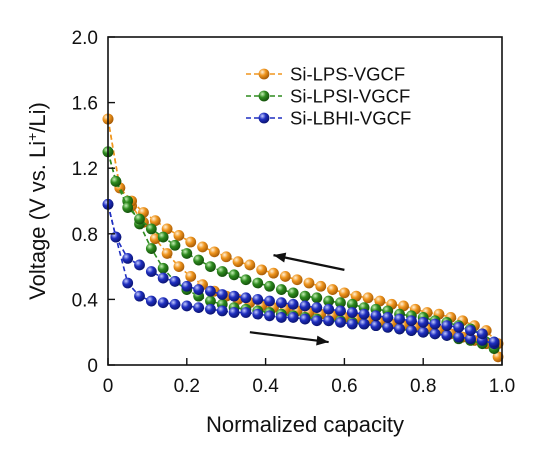 The width and height of the screenshot is (554, 450). What do you see at coordinates (325, 74) in the screenshot?
I see `legend-item-si-lps-vgcf: Si-LPS-VGCF` at bounding box center [325, 74].